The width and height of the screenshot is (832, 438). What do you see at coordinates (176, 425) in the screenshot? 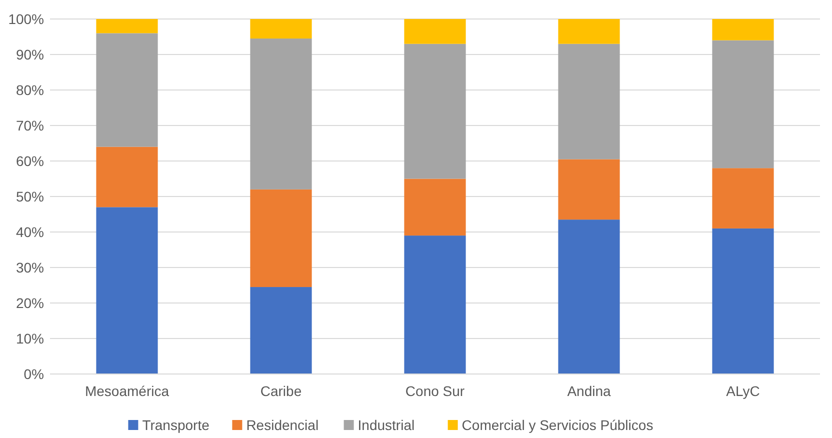
I see `legend-label: Transporte` at bounding box center [176, 425].